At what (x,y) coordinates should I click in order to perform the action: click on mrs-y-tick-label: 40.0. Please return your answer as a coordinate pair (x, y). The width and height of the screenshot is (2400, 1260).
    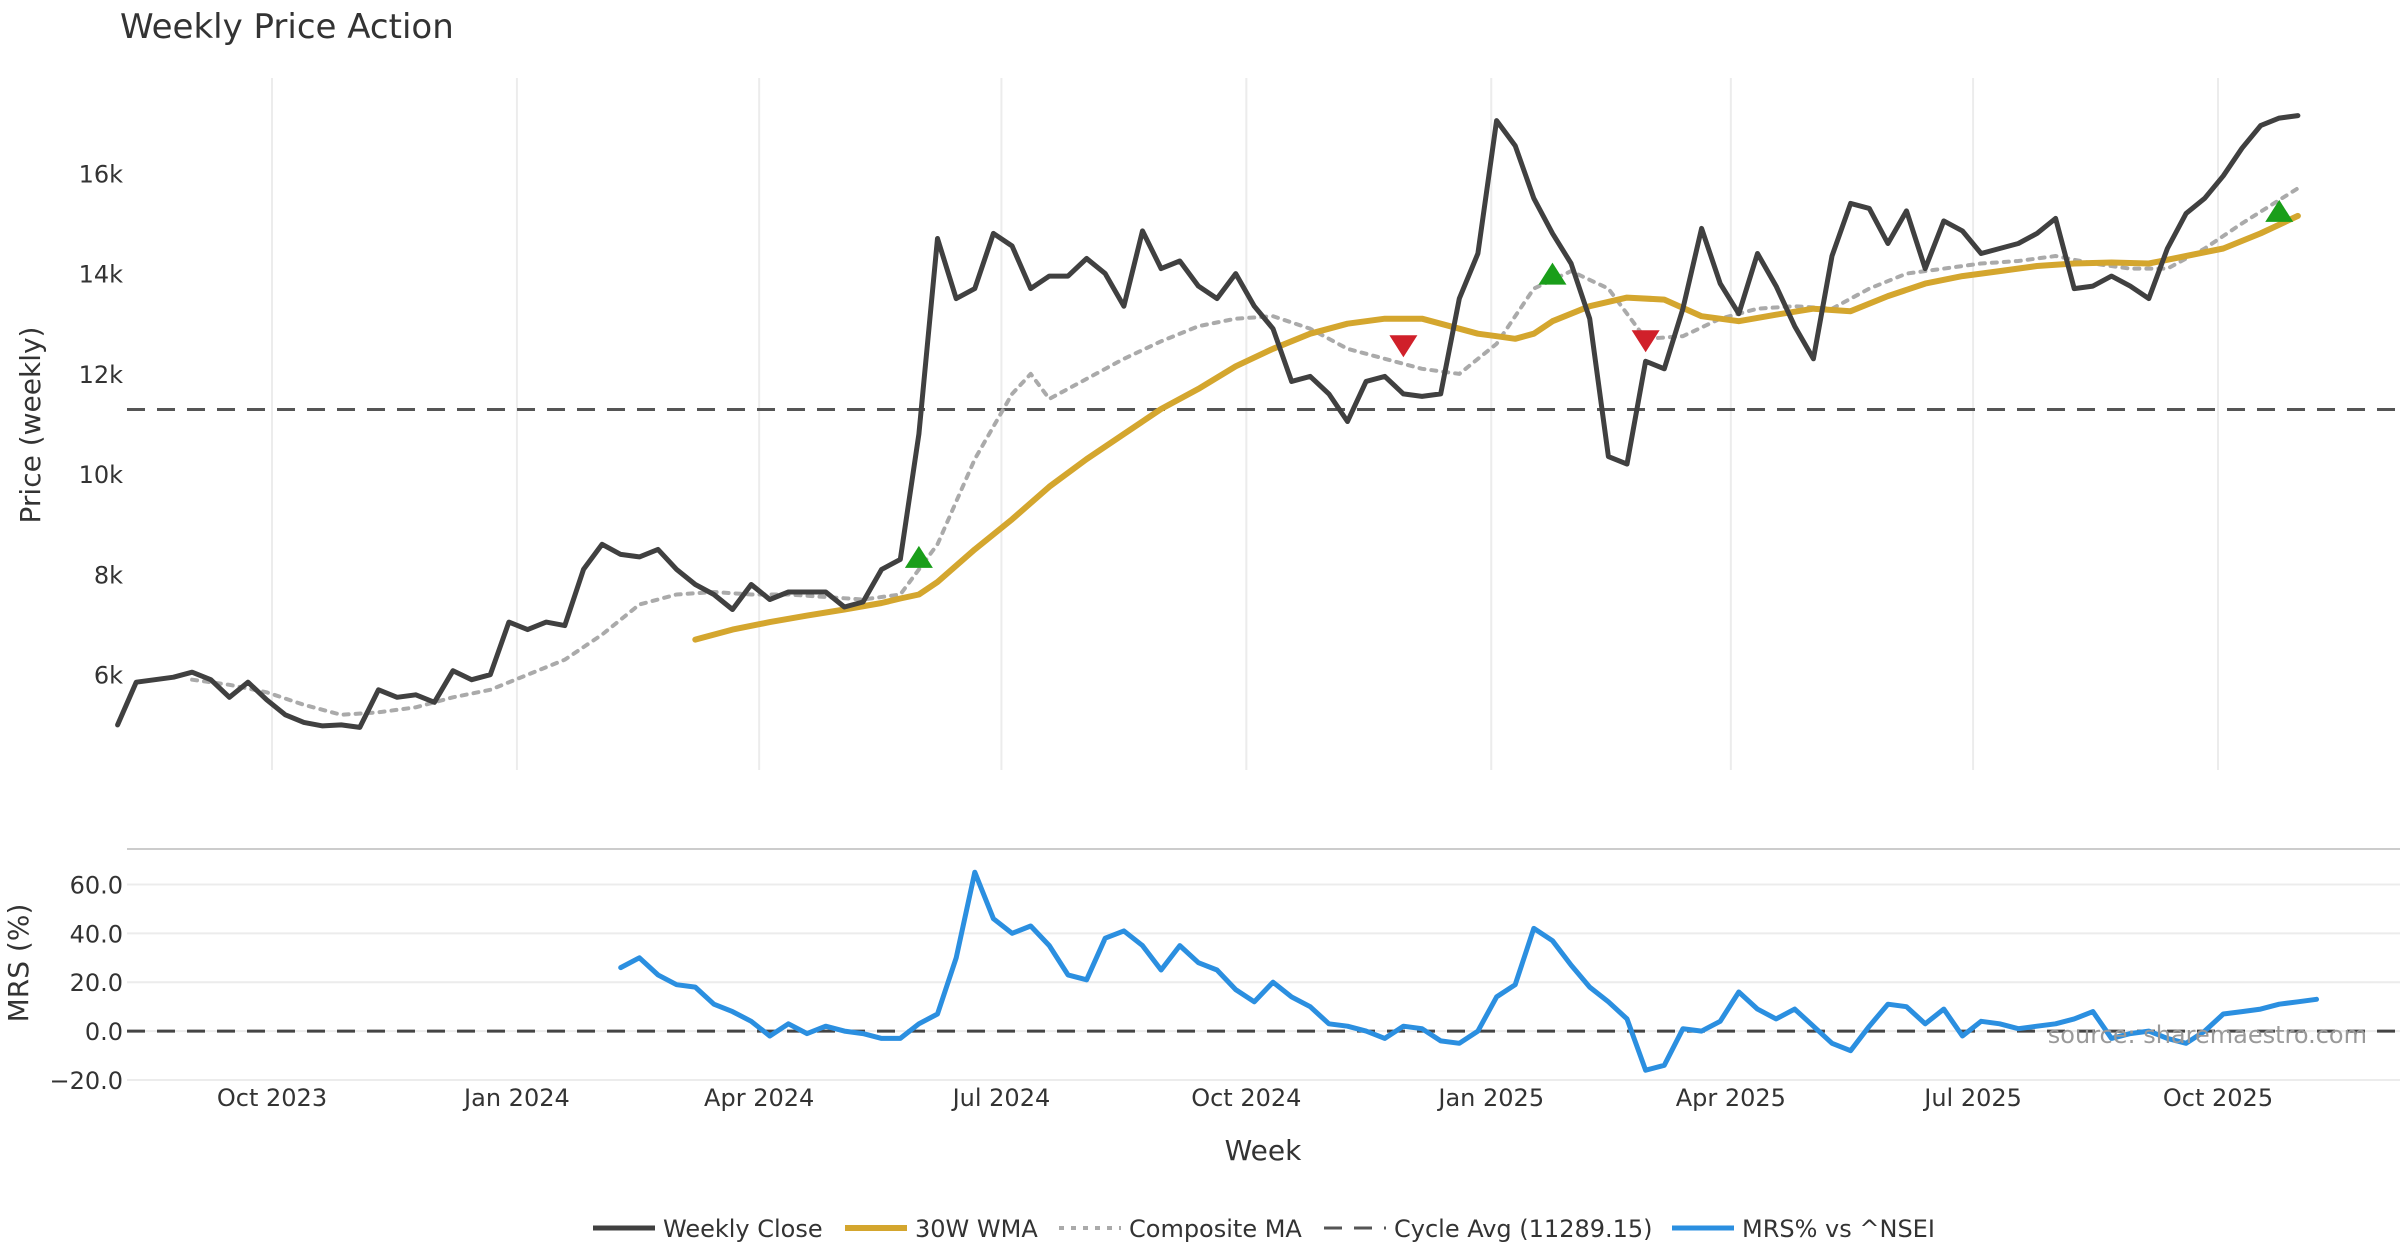
    Looking at the image, I should click on (96, 934).